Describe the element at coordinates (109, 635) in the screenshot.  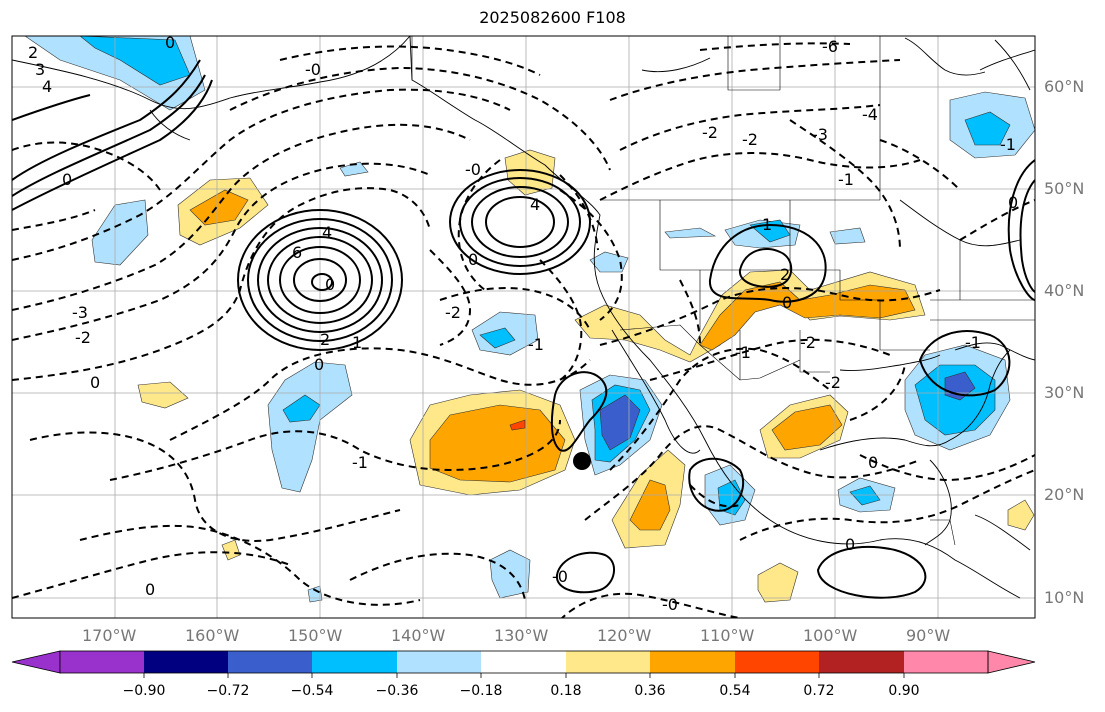
I see `lon-label: 170°W` at that location.